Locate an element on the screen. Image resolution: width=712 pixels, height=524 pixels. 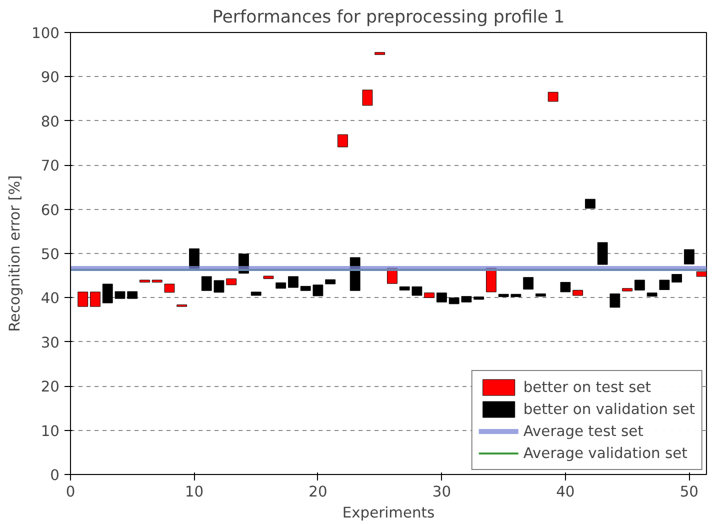
y-tick-label: 50 is located at coordinates (50, 254).